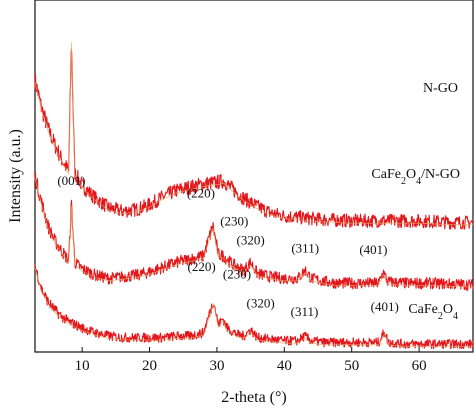  What do you see at coordinates (149, 366) in the screenshot?
I see `x-tick-label: 20` at bounding box center [149, 366].